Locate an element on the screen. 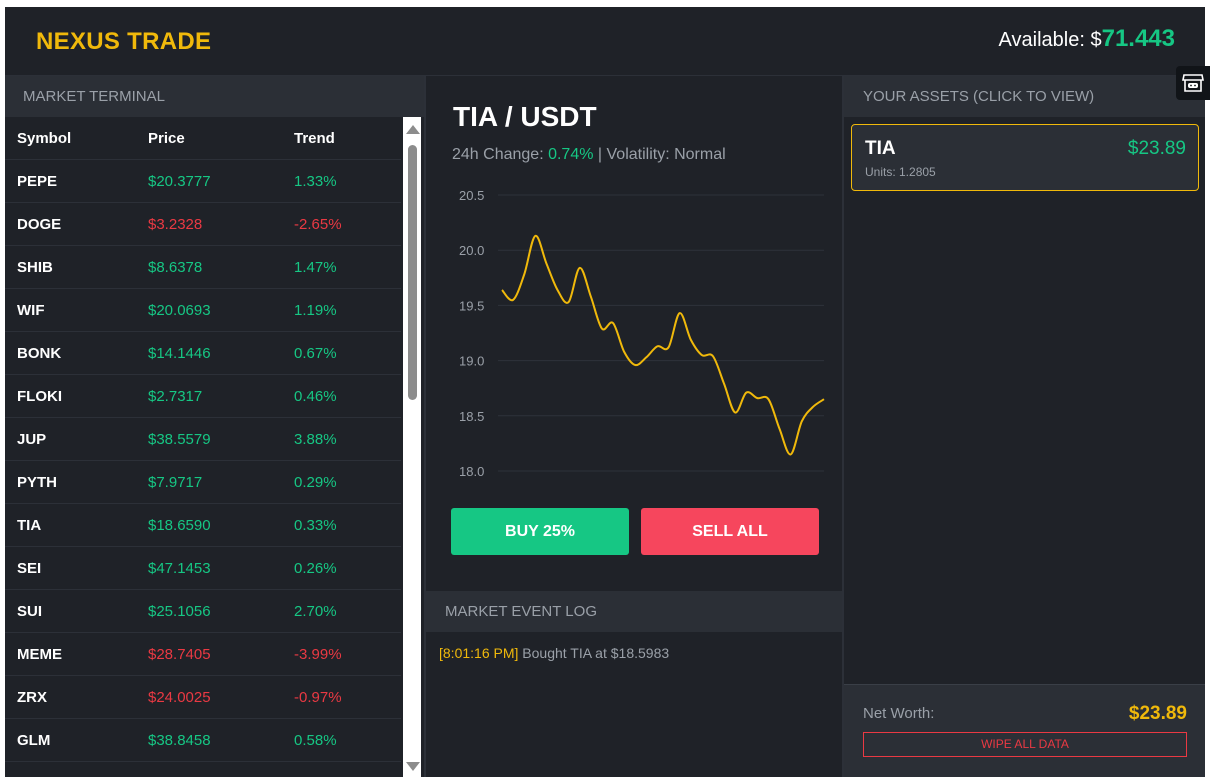  market-row-shib: SHIB $8.6378 1.47% is located at coordinates (203, 267).